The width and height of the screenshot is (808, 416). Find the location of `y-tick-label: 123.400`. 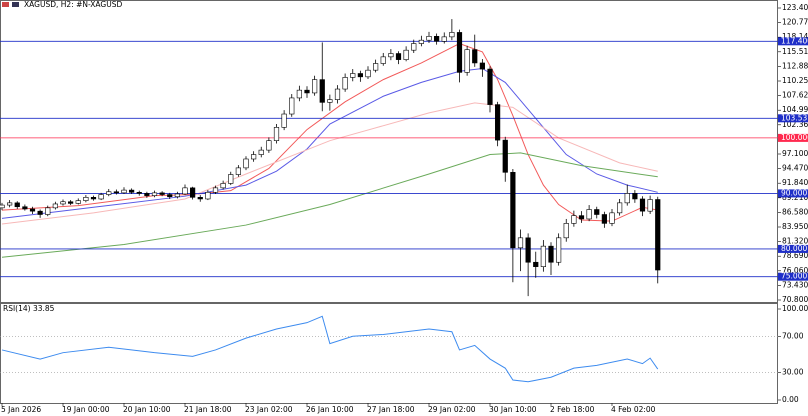

y-tick-label: 123.400 is located at coordinates (795, 7).